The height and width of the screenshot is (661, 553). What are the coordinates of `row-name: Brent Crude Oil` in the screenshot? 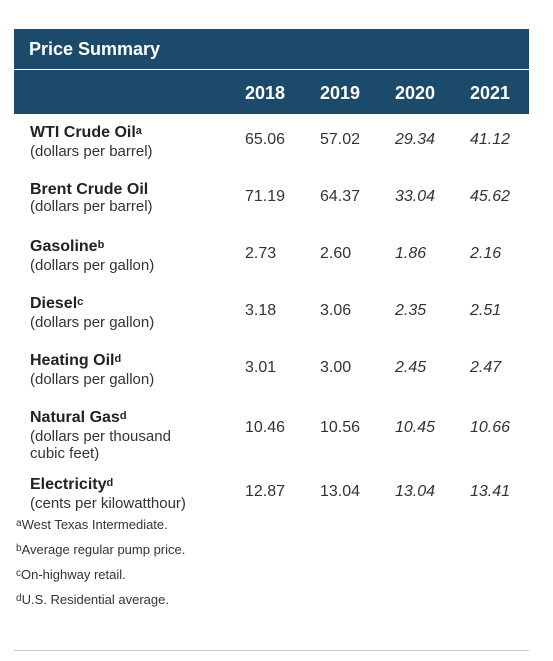 It's located at (130, 189).